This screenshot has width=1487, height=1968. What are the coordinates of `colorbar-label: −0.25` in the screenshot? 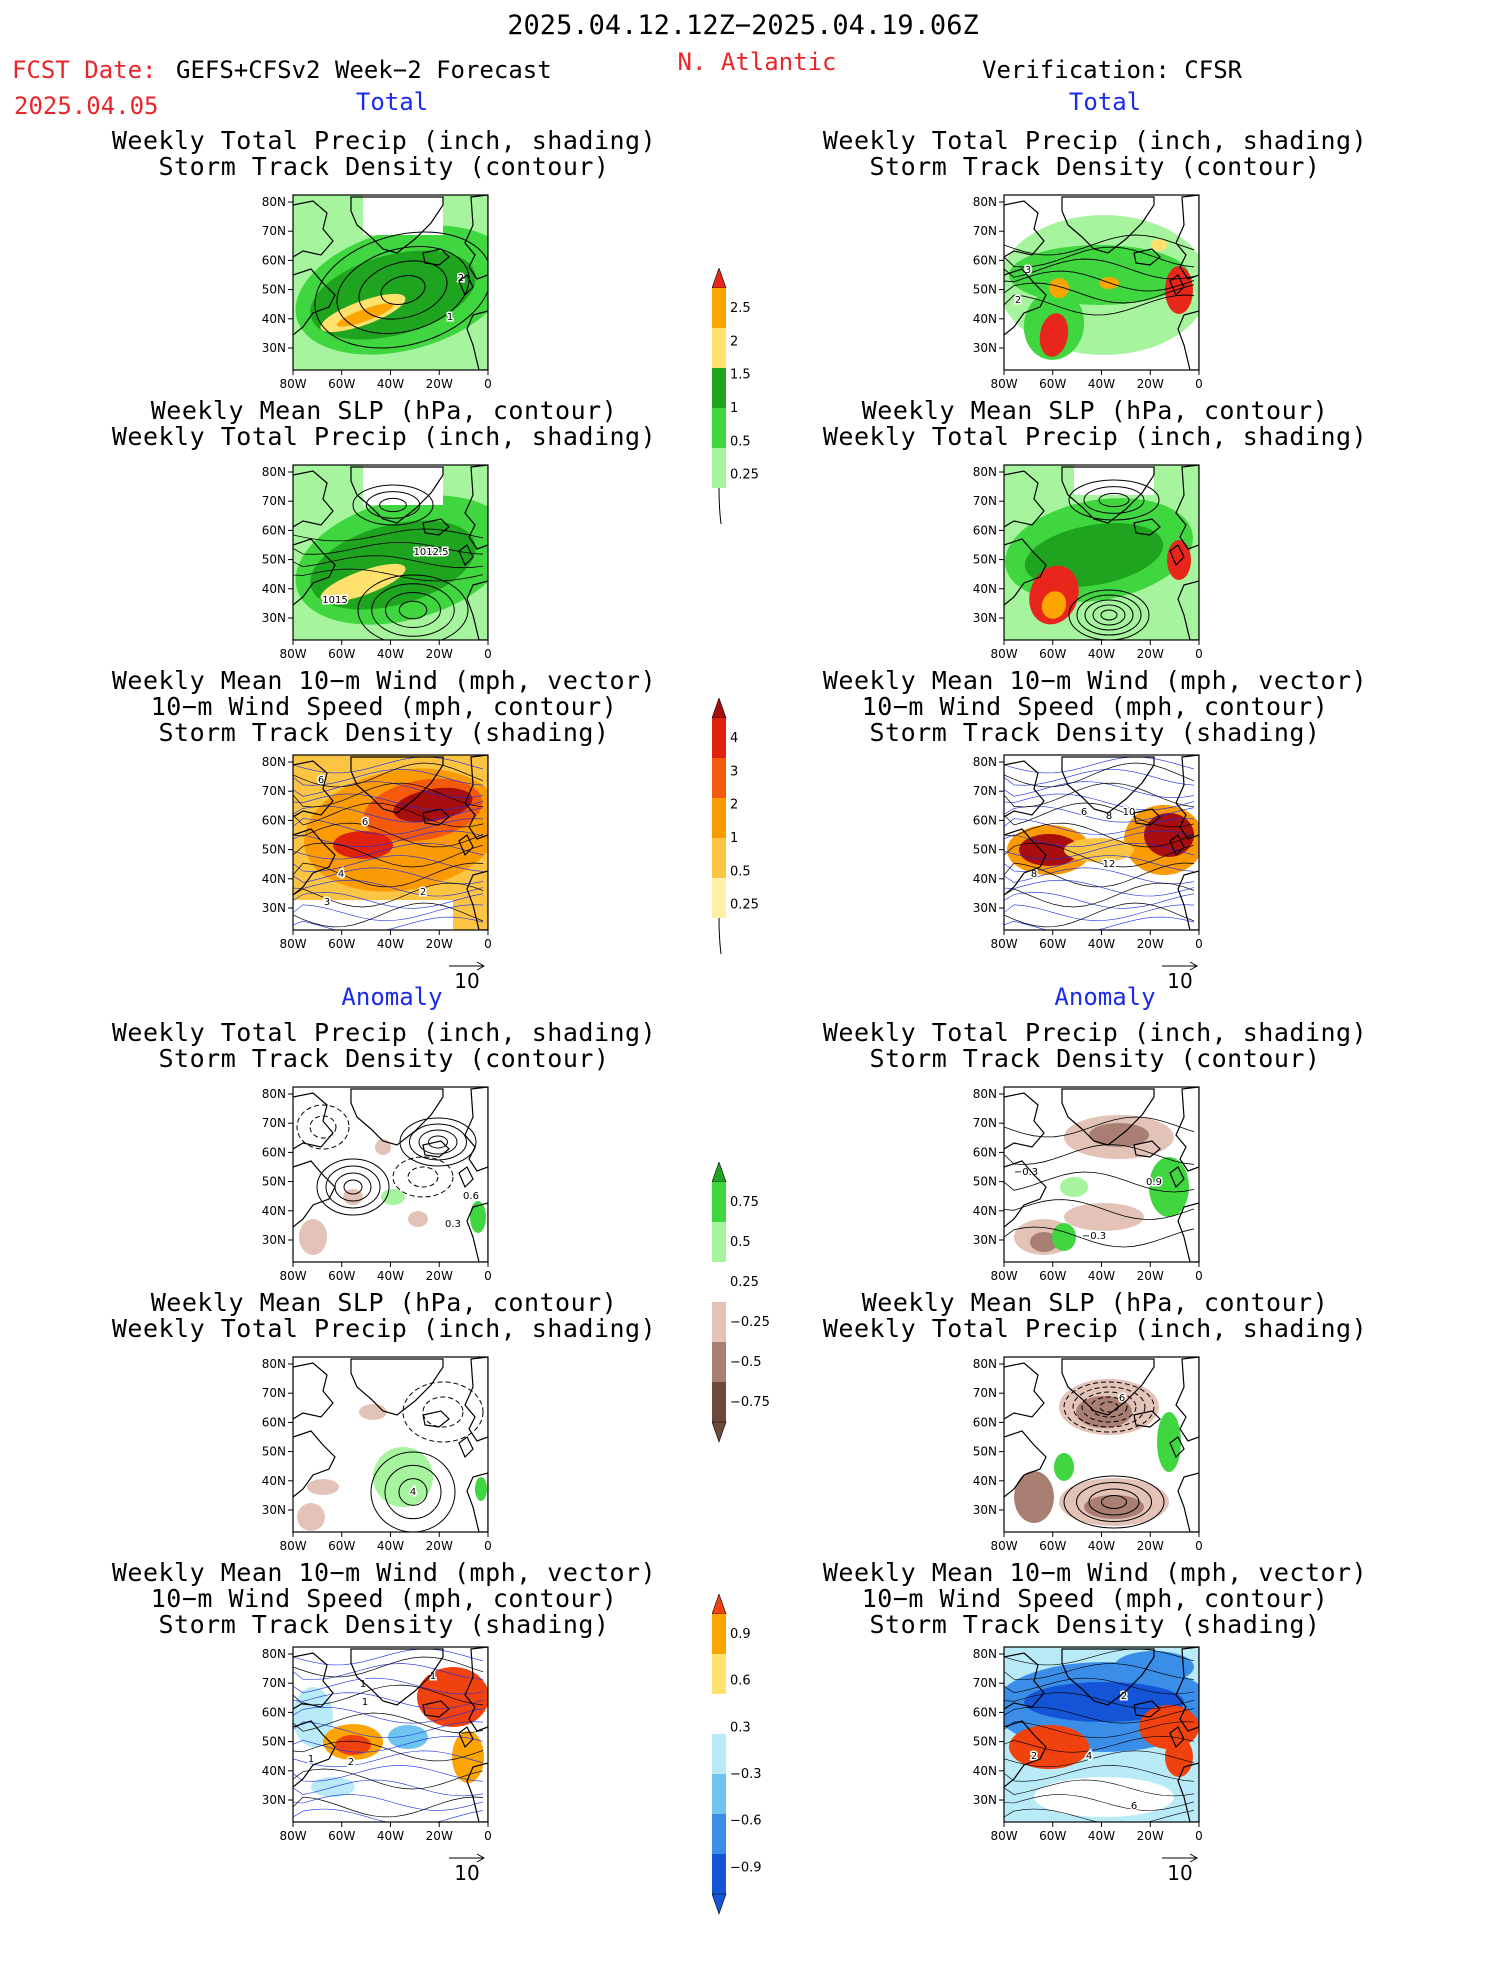 It's located at (750, 1322).